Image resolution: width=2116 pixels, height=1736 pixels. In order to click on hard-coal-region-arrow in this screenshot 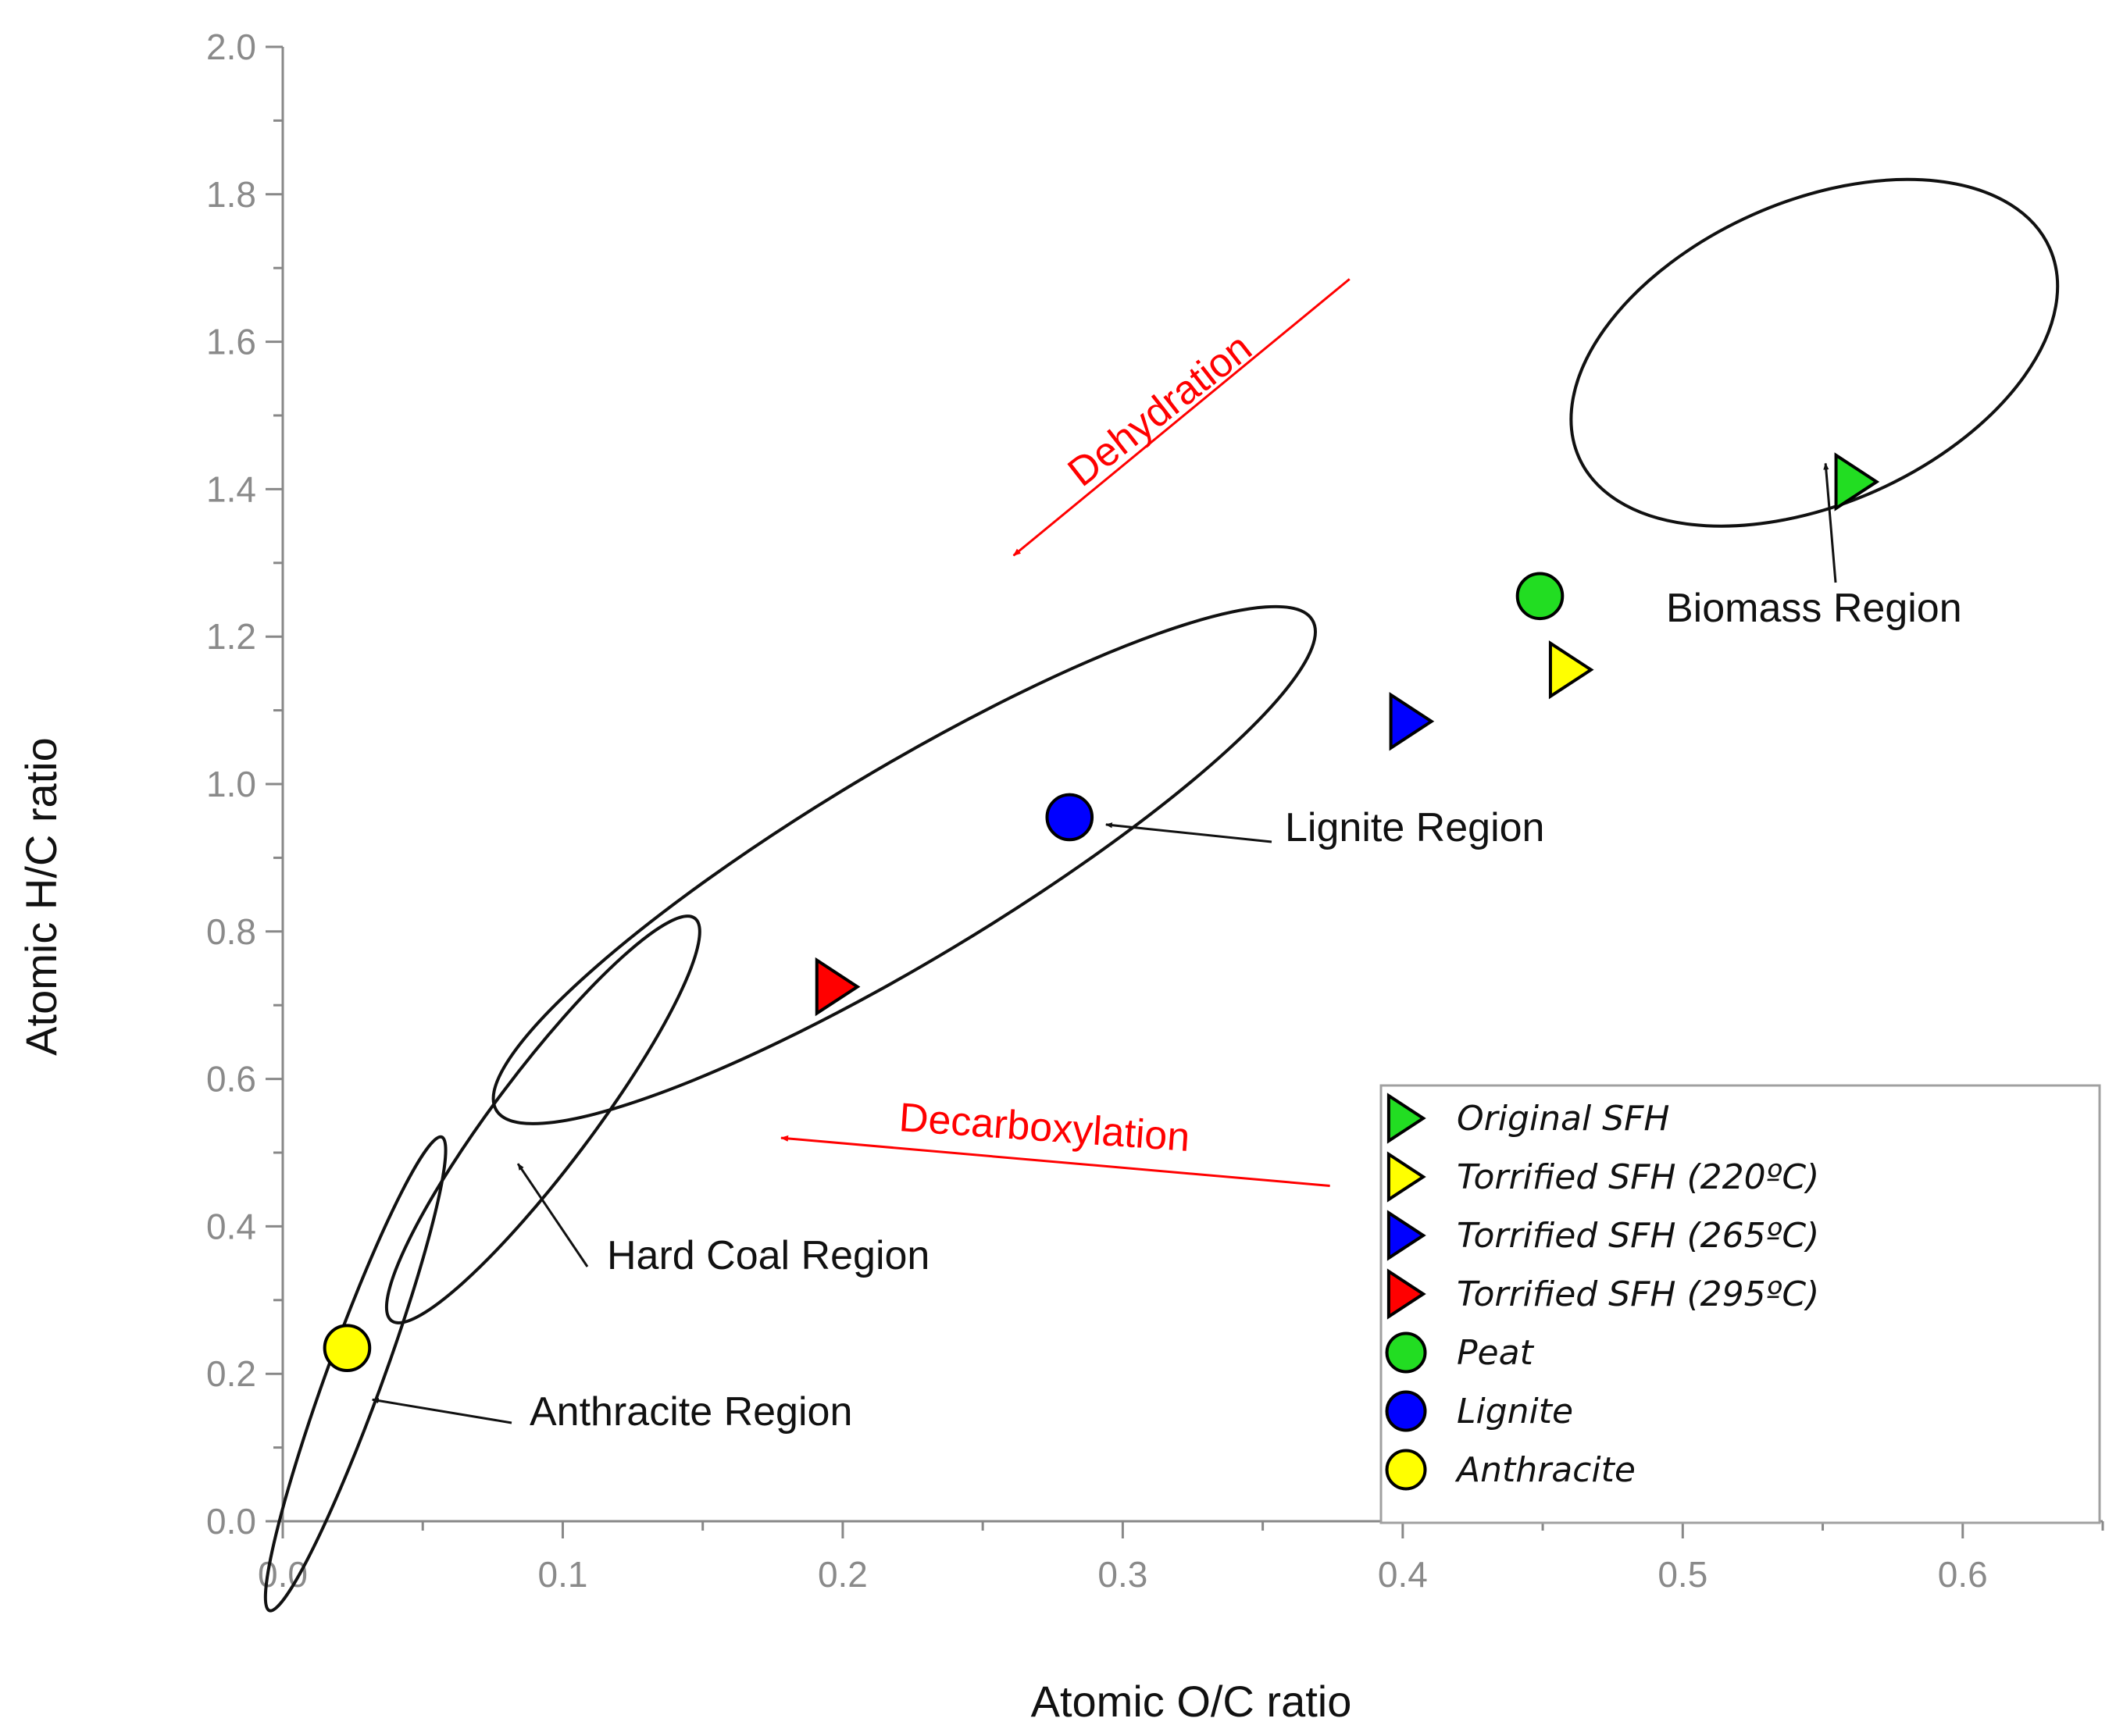, I will do `click(553, 1215)`.